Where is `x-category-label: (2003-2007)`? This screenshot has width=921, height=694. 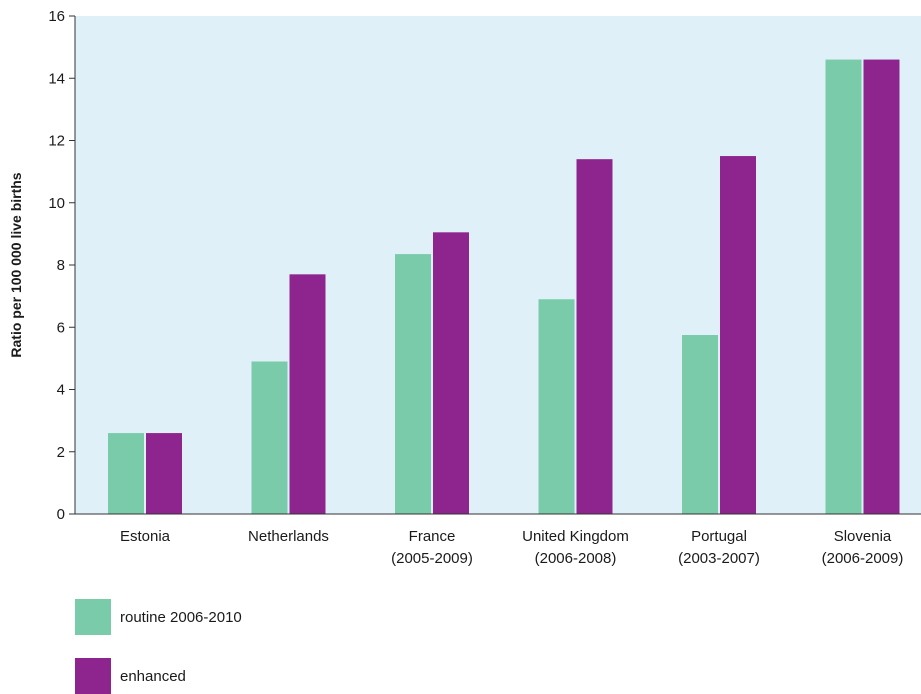 x-category-label: (2003-2007) is located at coordinates (719, 558).